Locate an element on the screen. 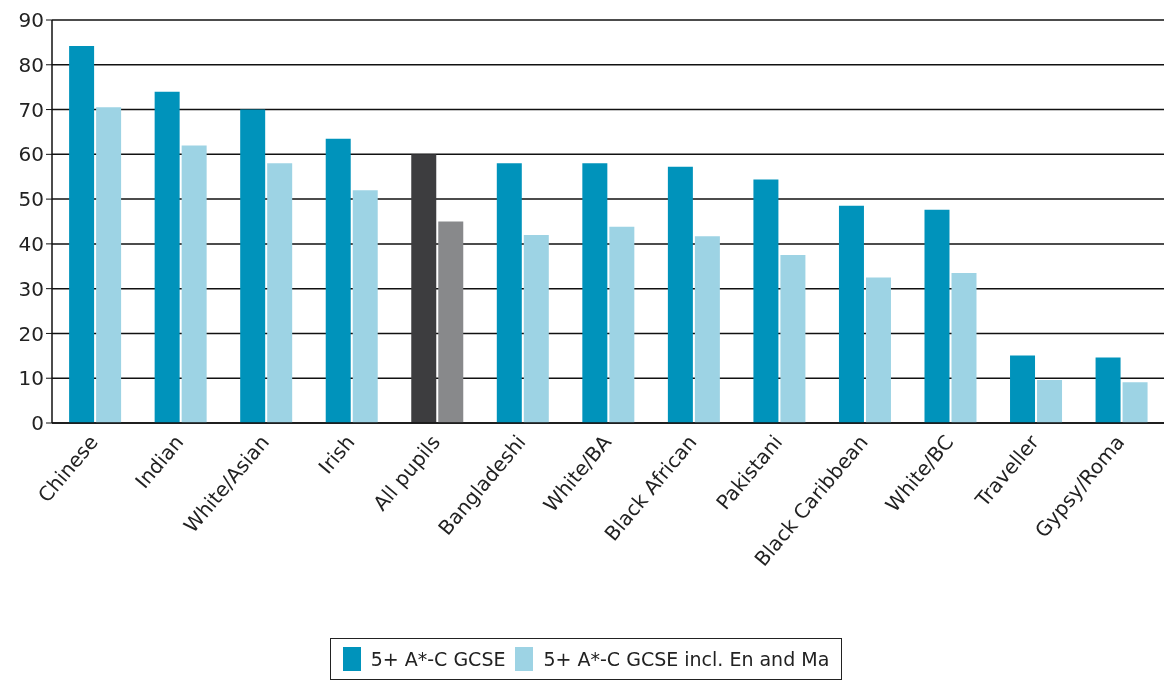  y-tick-label: 70 is located at coordinates (31, 109).